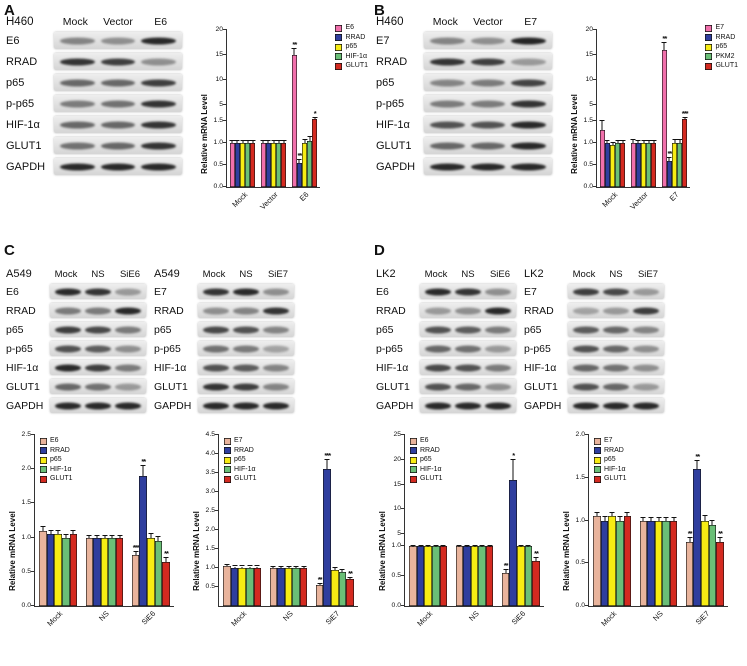 The image size is (747, 666). I want to click on blot-row: p-p65, so click(76, 348).